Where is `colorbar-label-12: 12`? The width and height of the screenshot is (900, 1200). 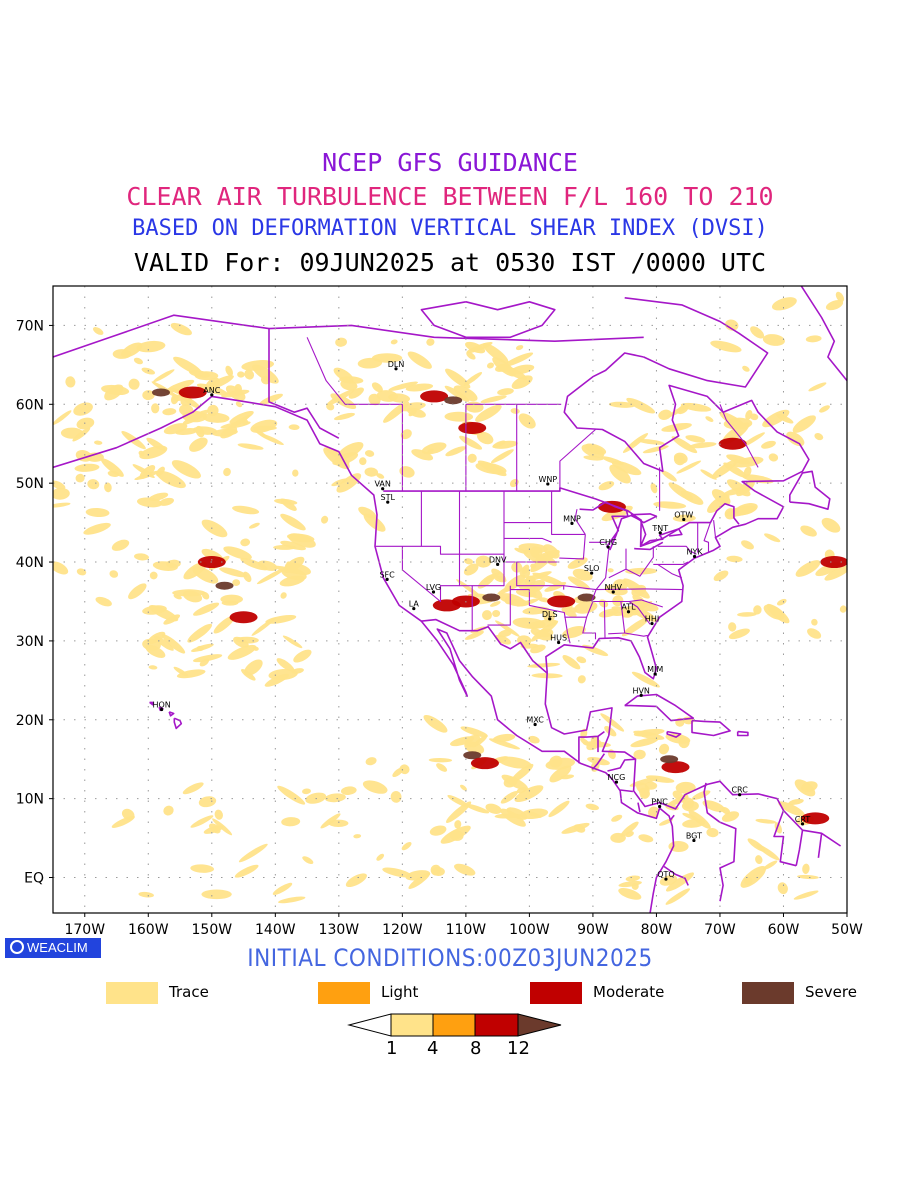
colorbar-label-12: 12 is located at coordinates (518, 1048).